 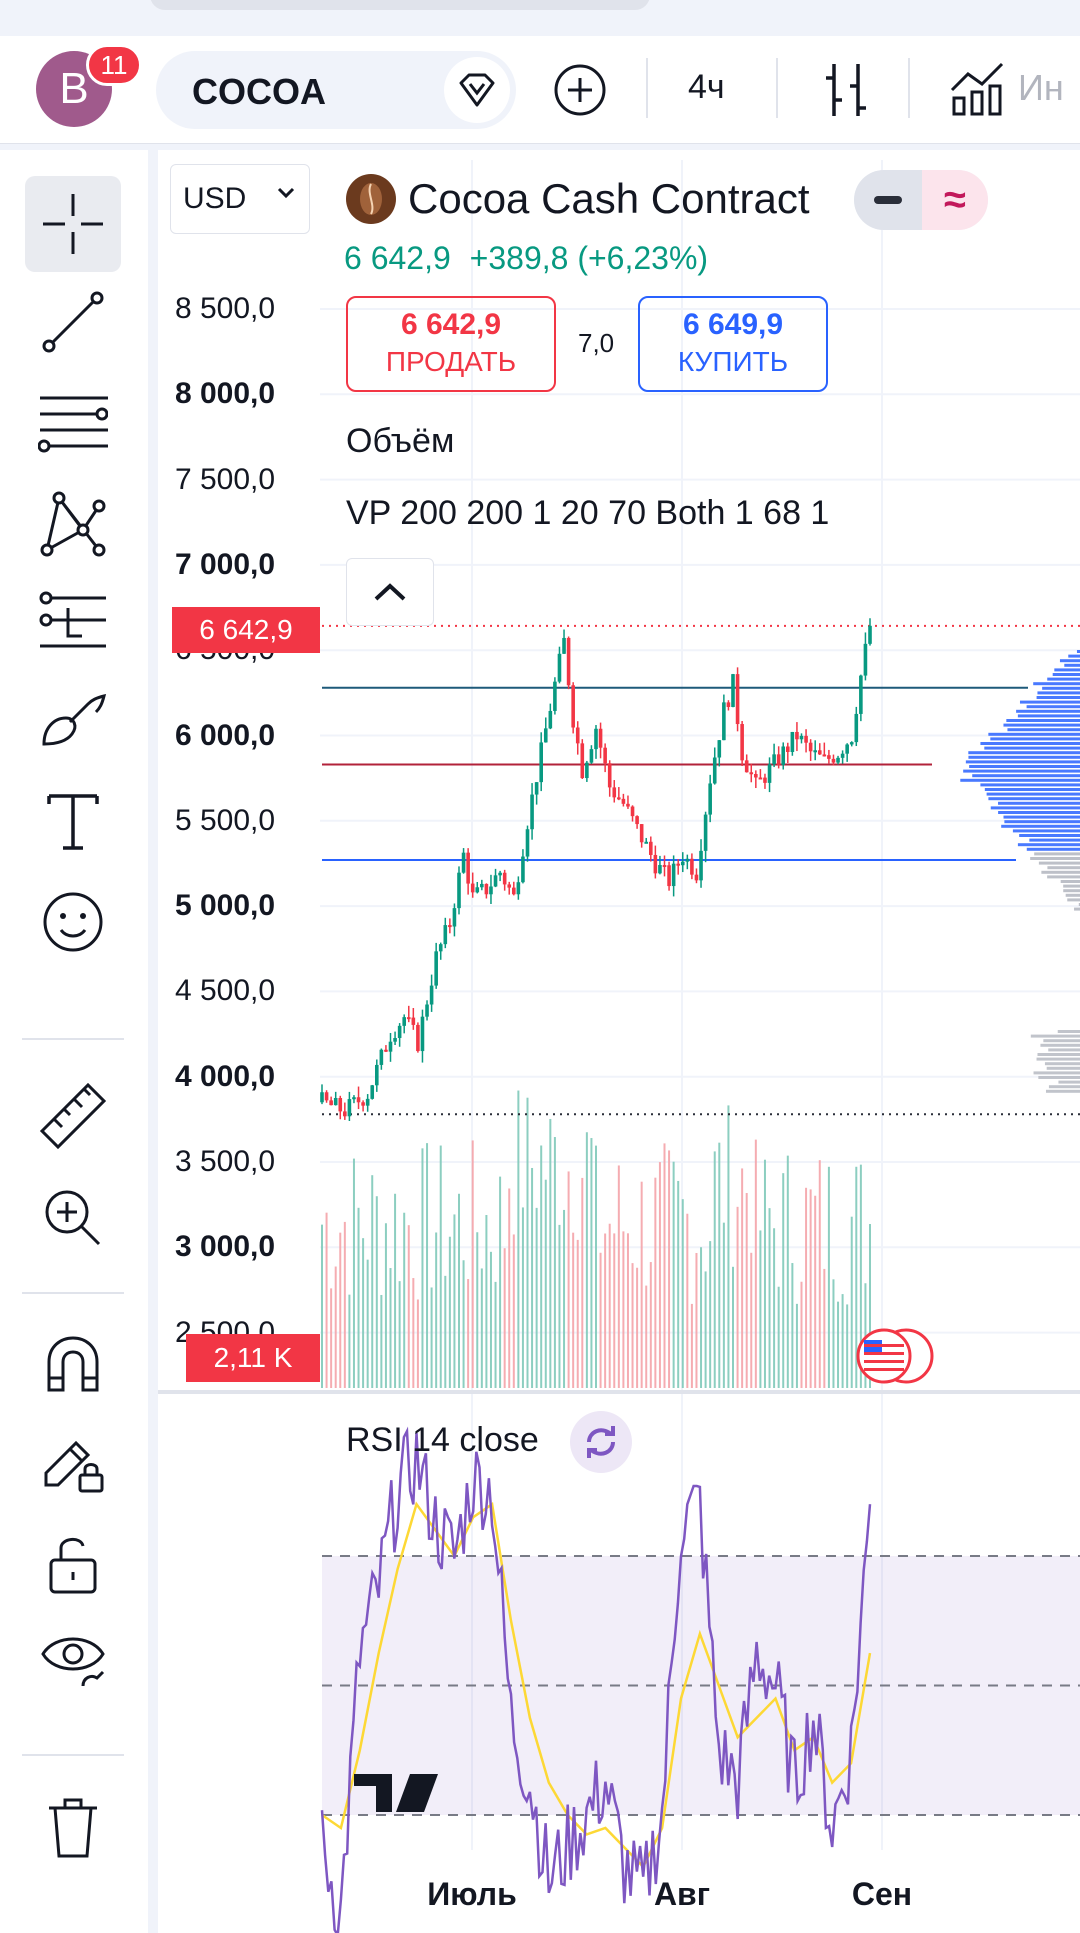 What do you see at coordinates (400, 441) in the screenshot?
I see `volume-indicator-legend: Объём` at bounding box center [400, 441].